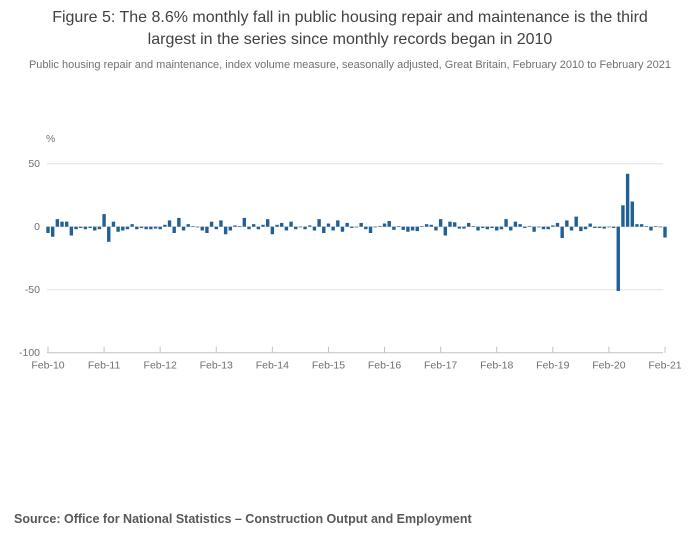  Describe the element at coordinates (272, 366) in the screenshot. I see `x-tick-label: Feb-14` at that location.